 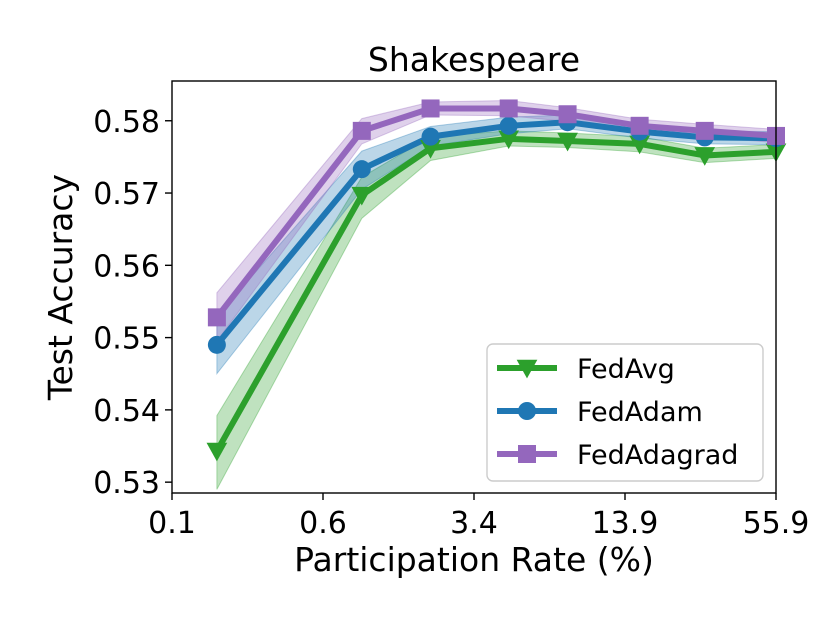 I want to click on legend-marker-fedadagrad, so click(x=527, y=454).